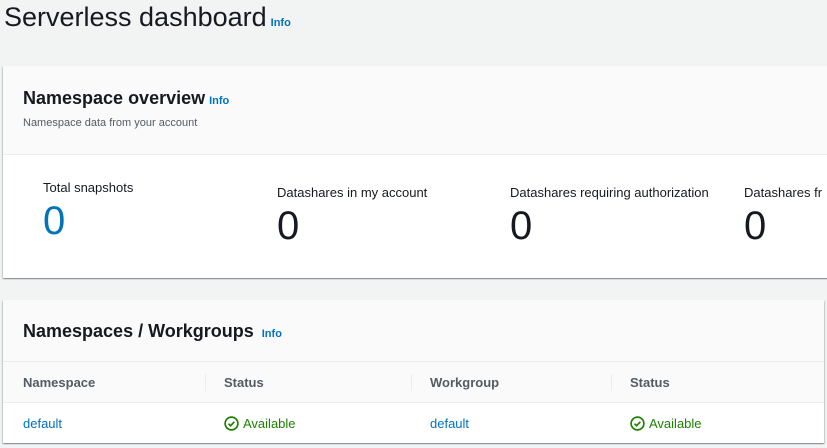 Image resolution: width=827 pixels, height=448 pixels. I want to click on metric-total-snapshots: Total snapshots 0, so click(88, 212).